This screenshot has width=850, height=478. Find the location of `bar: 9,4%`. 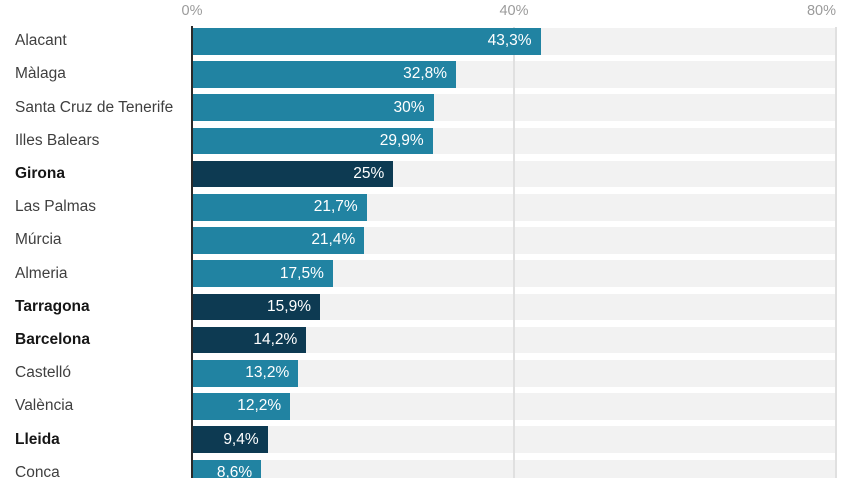

bar: 9,4% is located at coordinates (230, 439).